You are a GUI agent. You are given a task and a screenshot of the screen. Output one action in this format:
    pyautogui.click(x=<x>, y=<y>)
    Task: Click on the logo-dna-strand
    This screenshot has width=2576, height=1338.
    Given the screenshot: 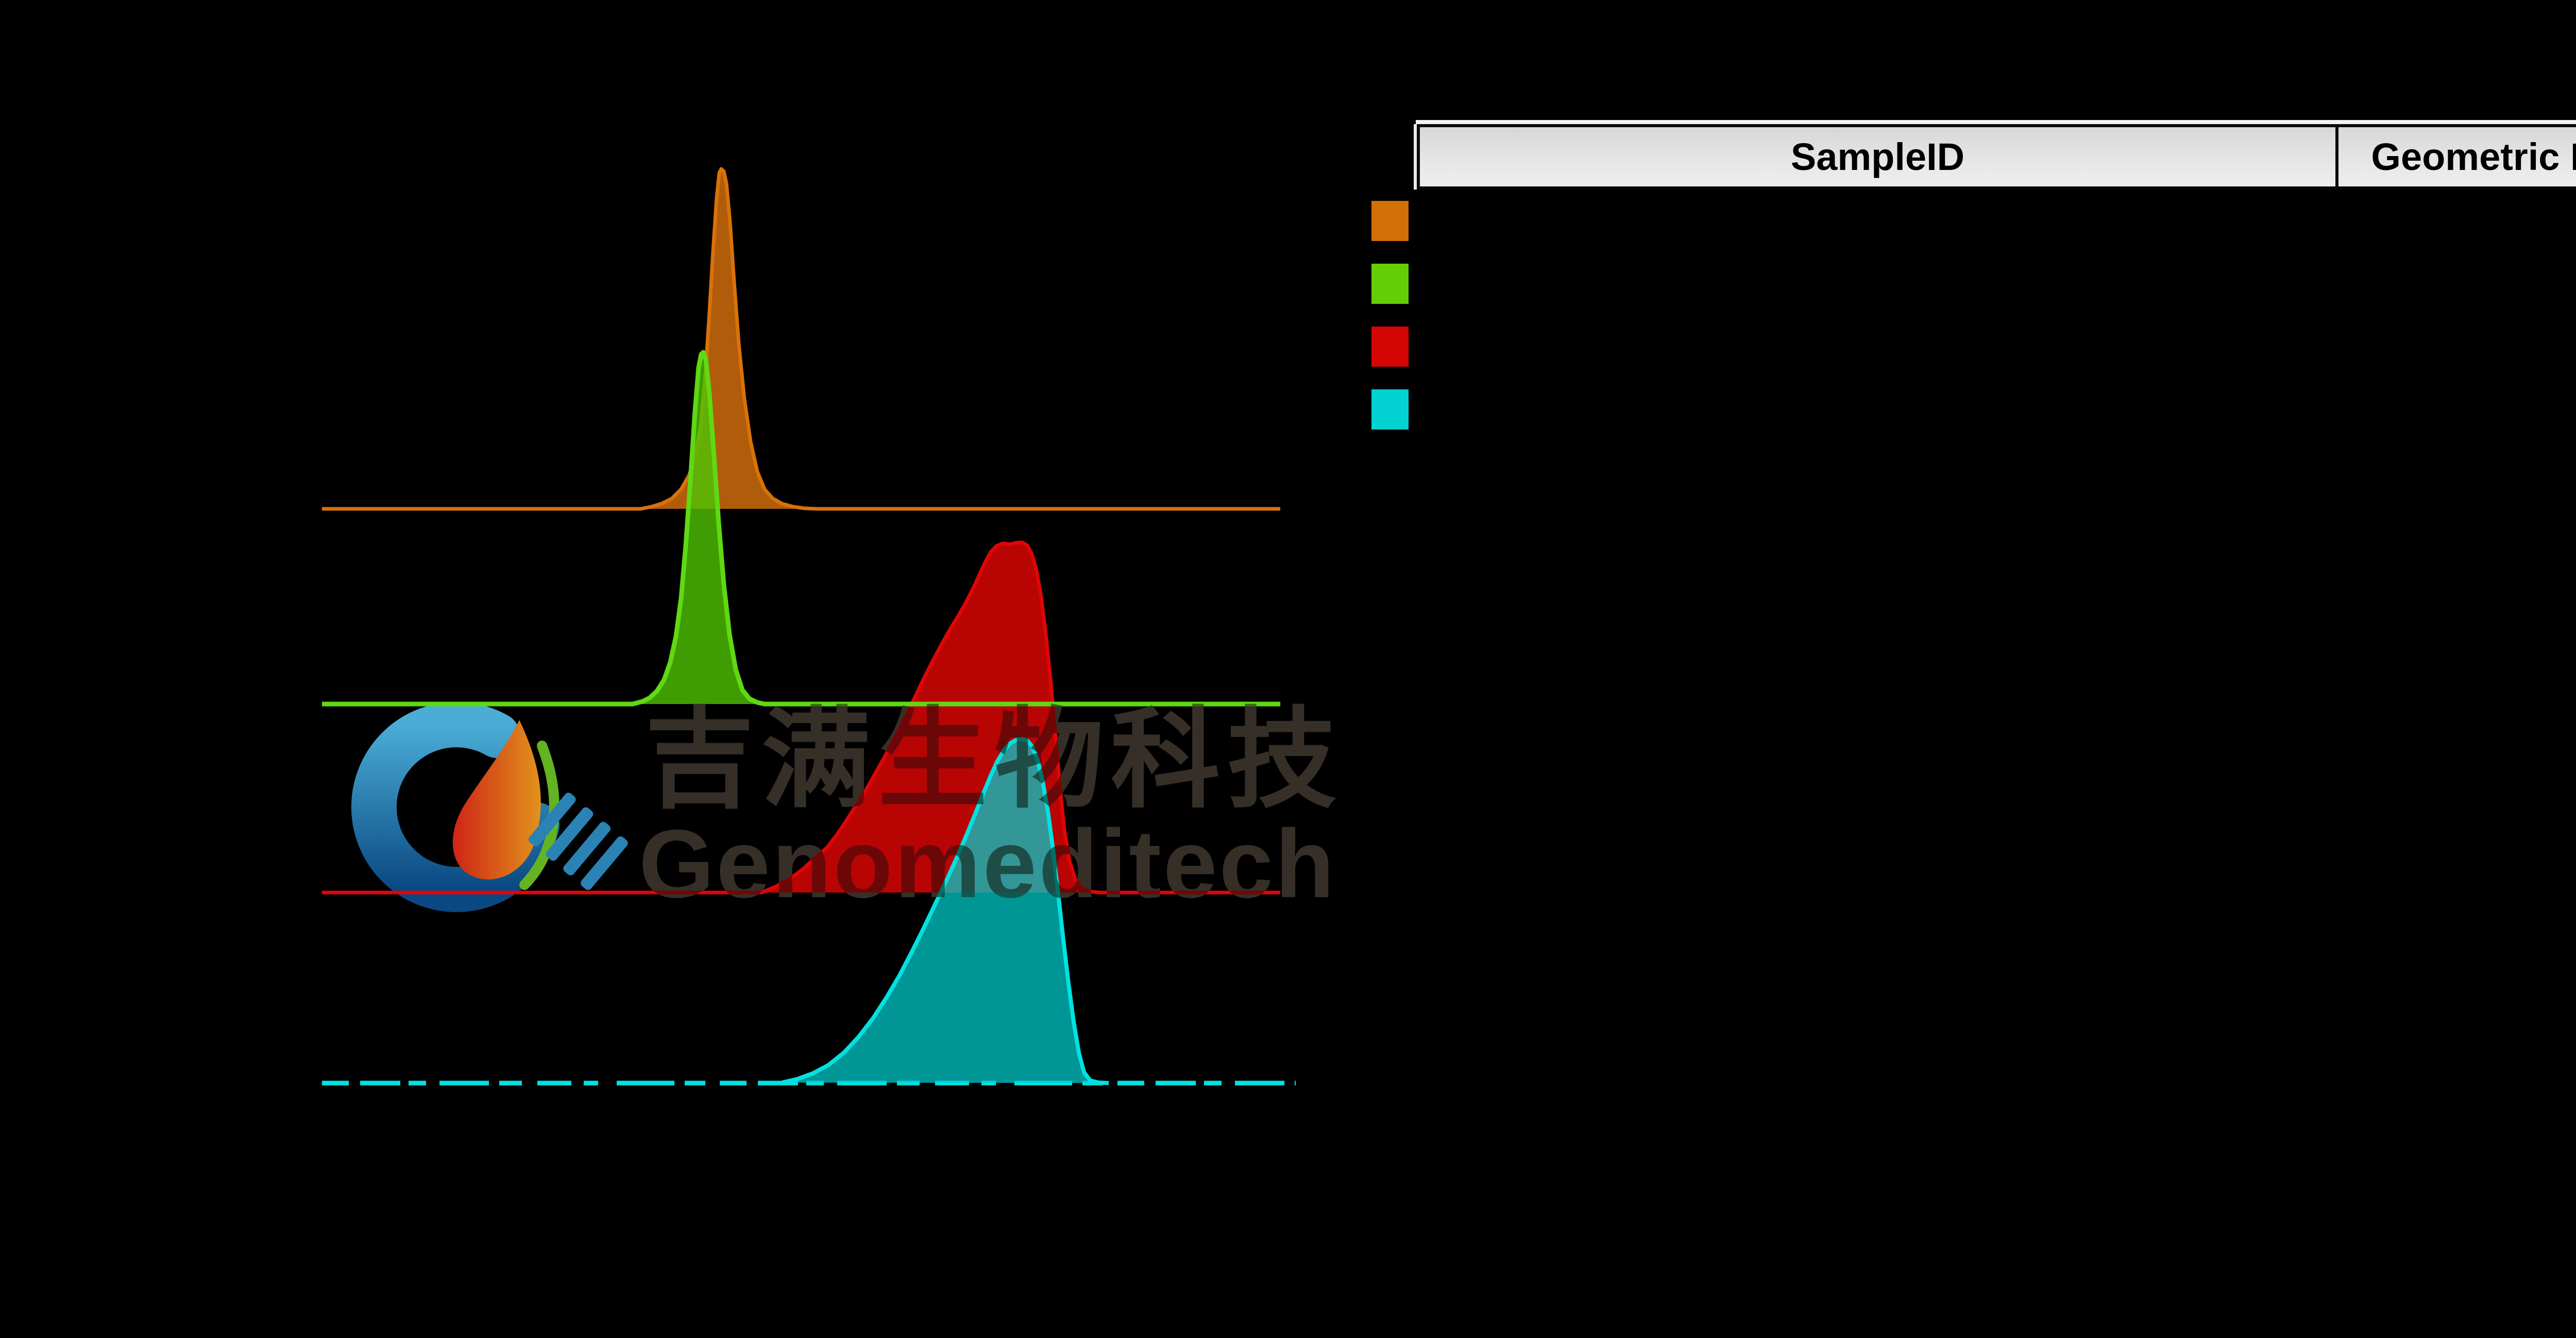 What is the action you would take?
    pyautogui.click(x=578, y=841)
    